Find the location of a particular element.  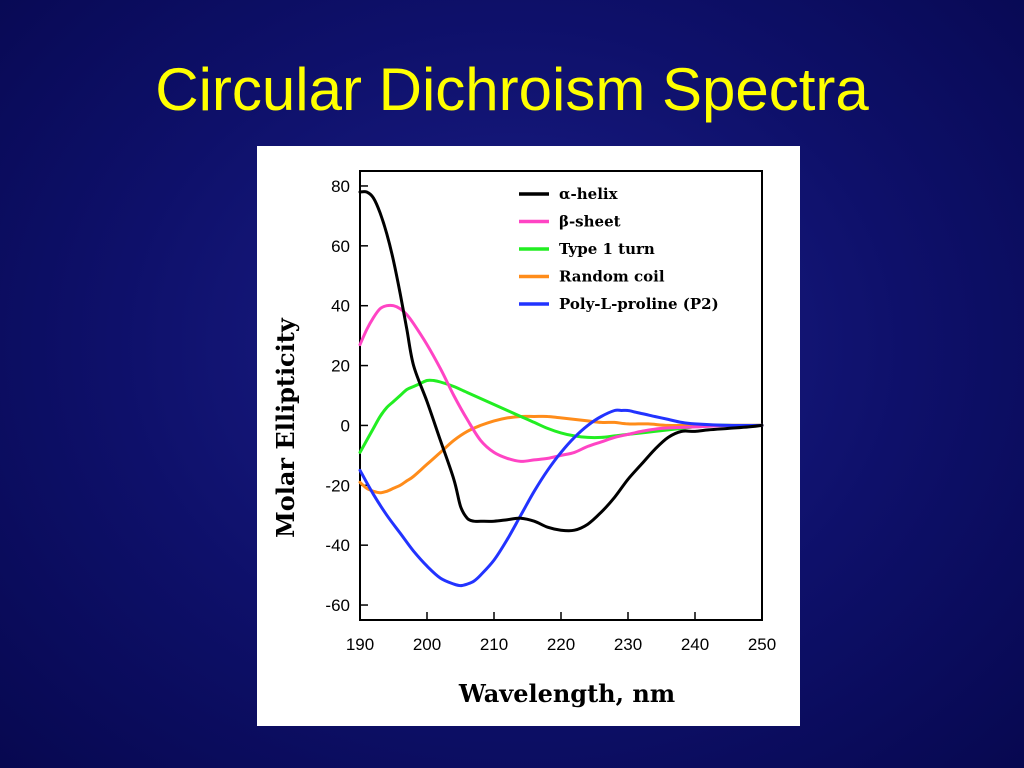

y-tick-label: 20 is located at coordinates (340, 366).